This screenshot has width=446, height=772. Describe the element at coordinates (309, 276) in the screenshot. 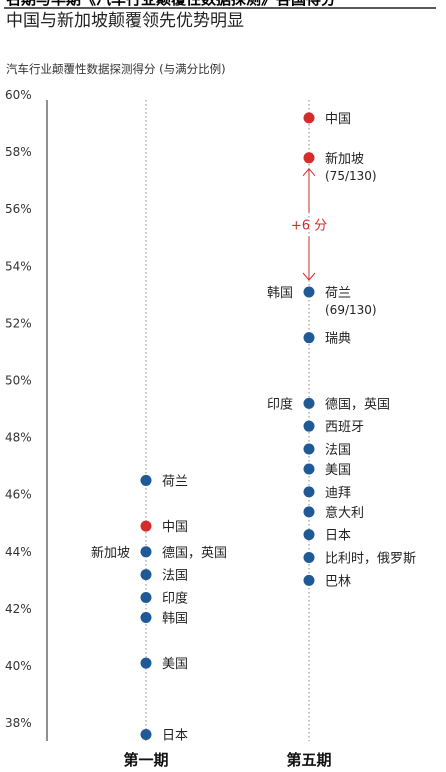

I see `annotation-arrowhead-down` at that location.